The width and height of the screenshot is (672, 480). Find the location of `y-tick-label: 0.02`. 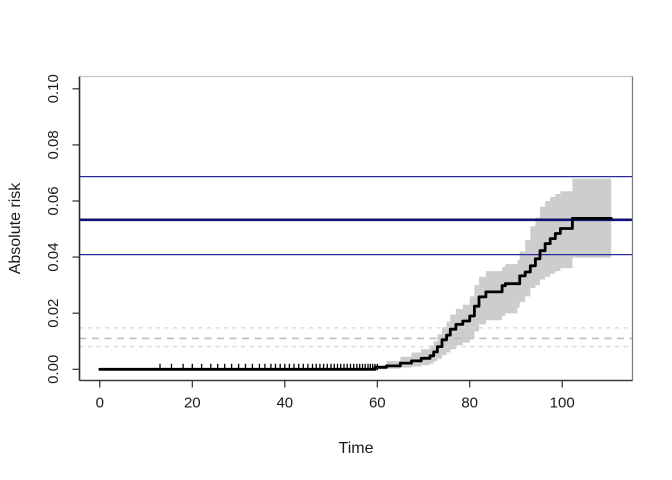

y-tick-label: 0.02 is located at coordinates (53, 313).